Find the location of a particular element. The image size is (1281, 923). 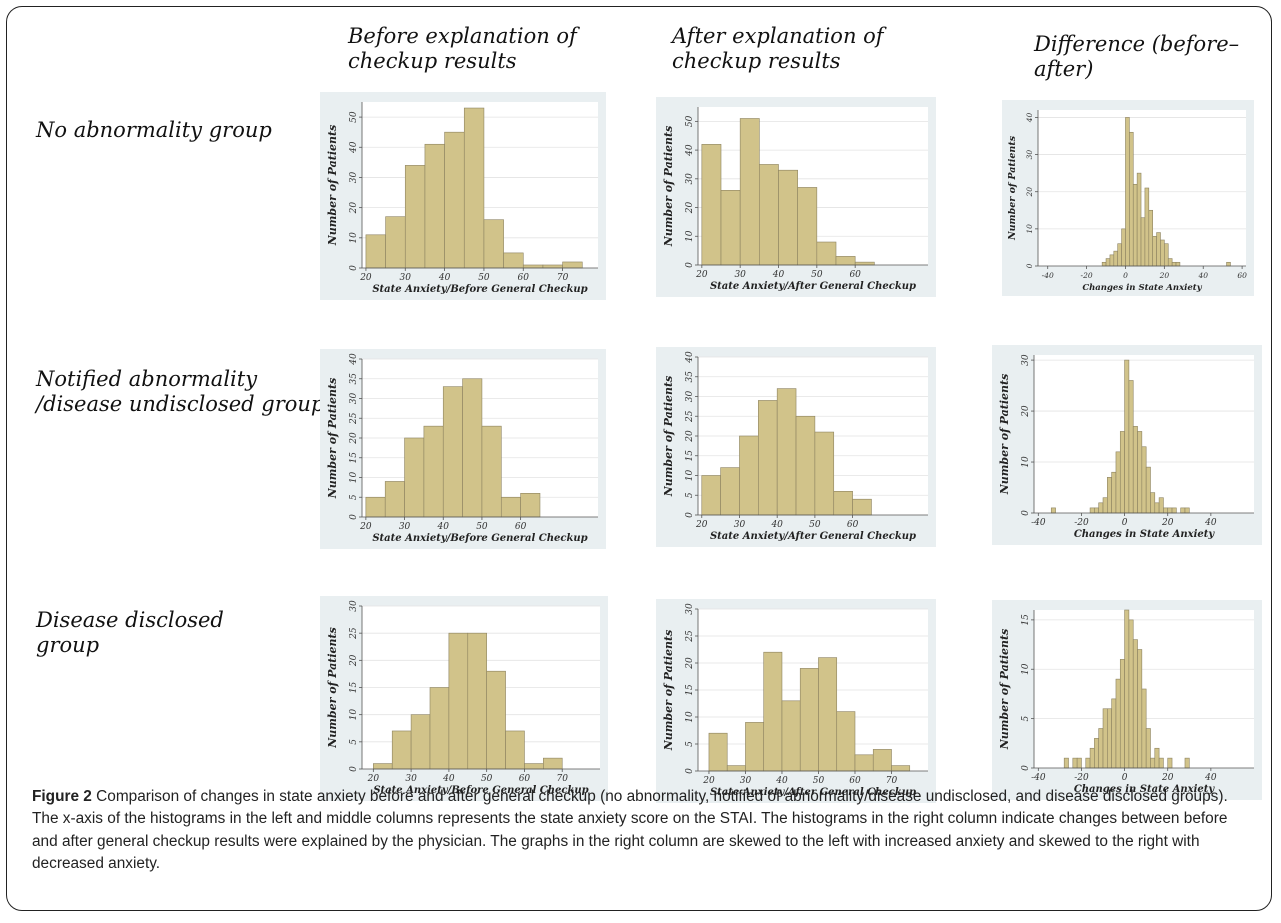

x-tick-label: -40 is located at coordinates (1038, 523).